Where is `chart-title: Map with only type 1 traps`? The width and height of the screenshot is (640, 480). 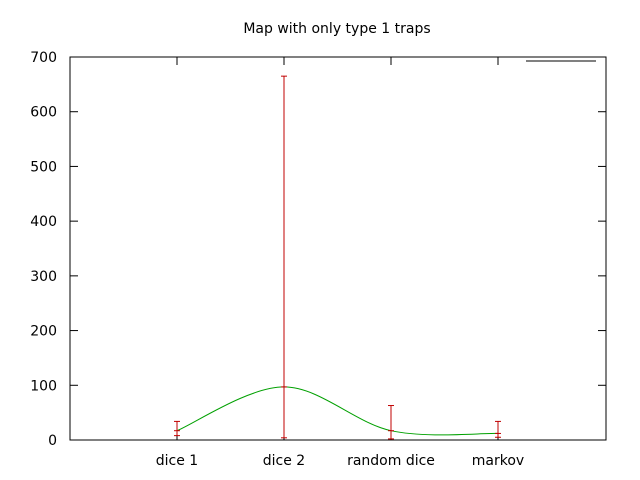
chart-title: Map with only type 1 traps is located at coordinates (336, 29).